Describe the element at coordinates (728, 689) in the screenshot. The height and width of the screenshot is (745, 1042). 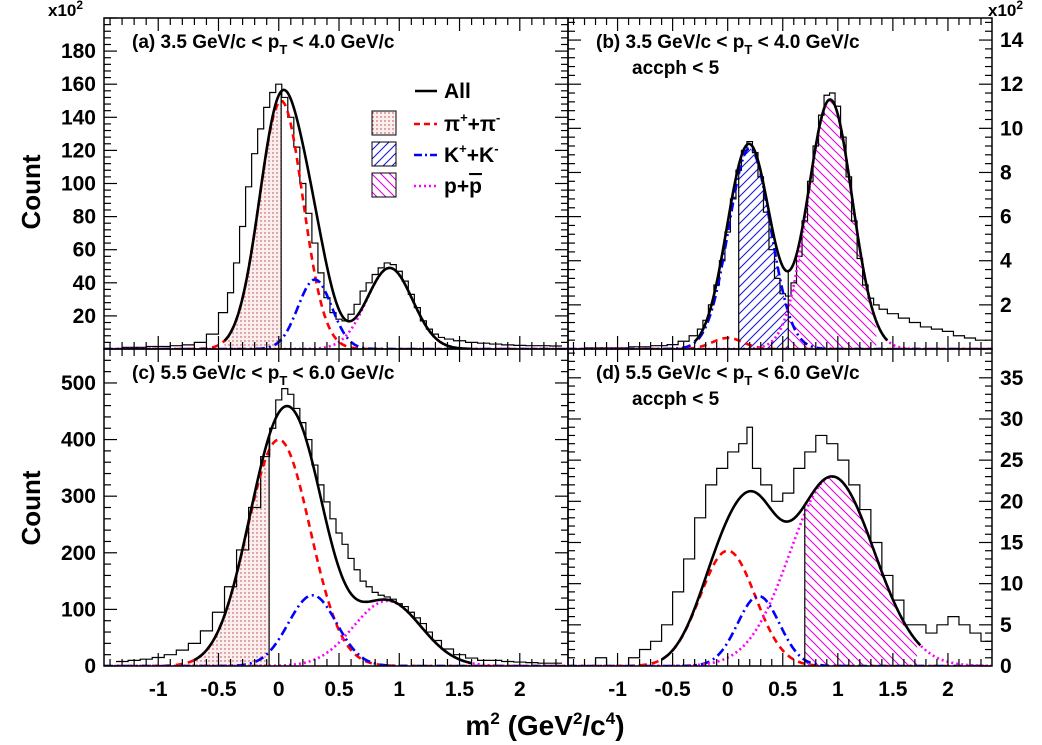
I see `x-tick-label-d: 0` at that location.